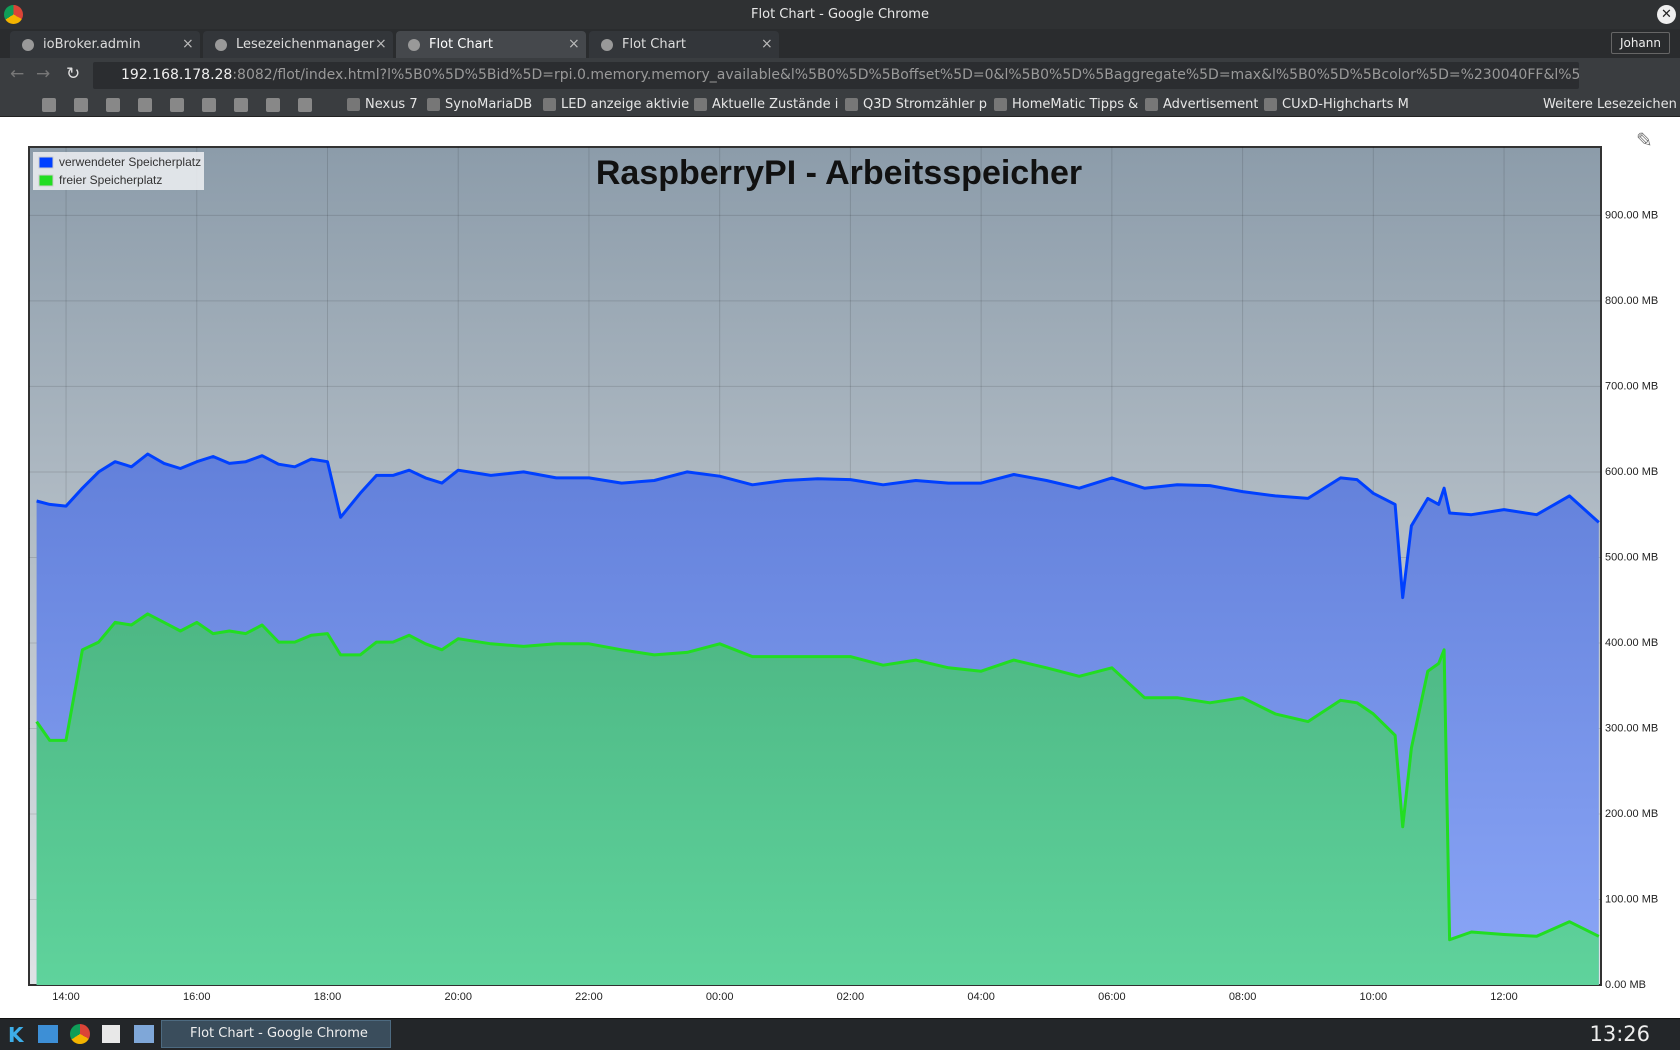  What do you see at coordinates (775, 104) in the screenshot?
I see `bookmark-label: Aktuelle Zustände i` at bounding box center [775, 104].